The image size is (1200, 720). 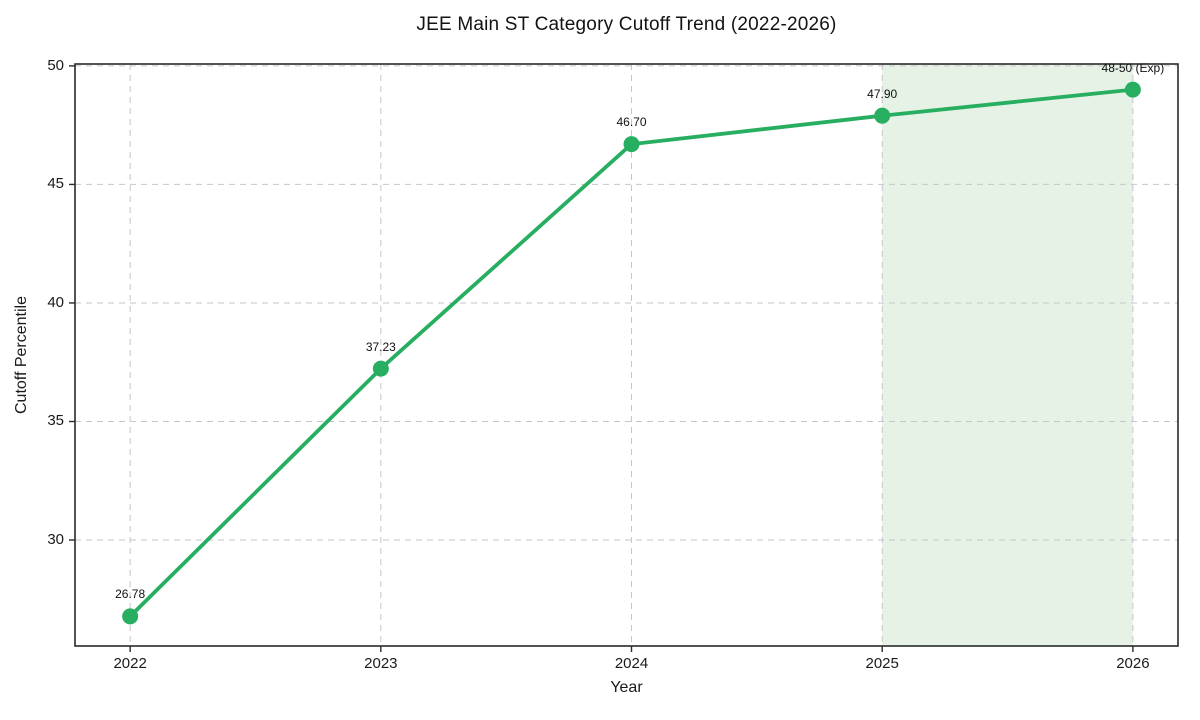 I want to click on x-axis-label: Year, so click(x=626, y=687).